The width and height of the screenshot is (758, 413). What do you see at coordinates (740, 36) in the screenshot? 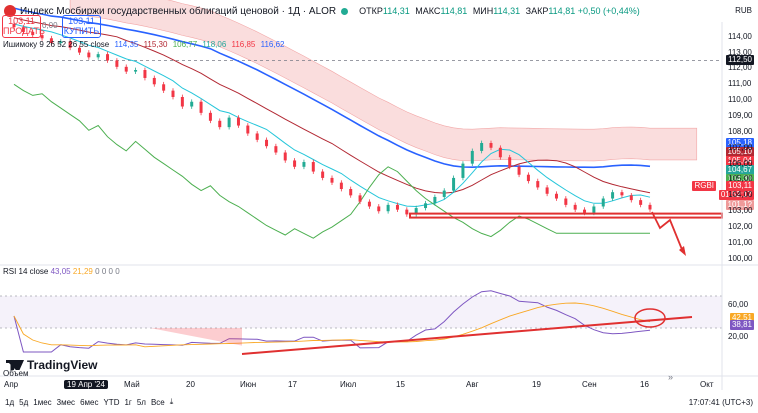
I see `y-tick-label: 114,00` at bounding box center [740, 36].